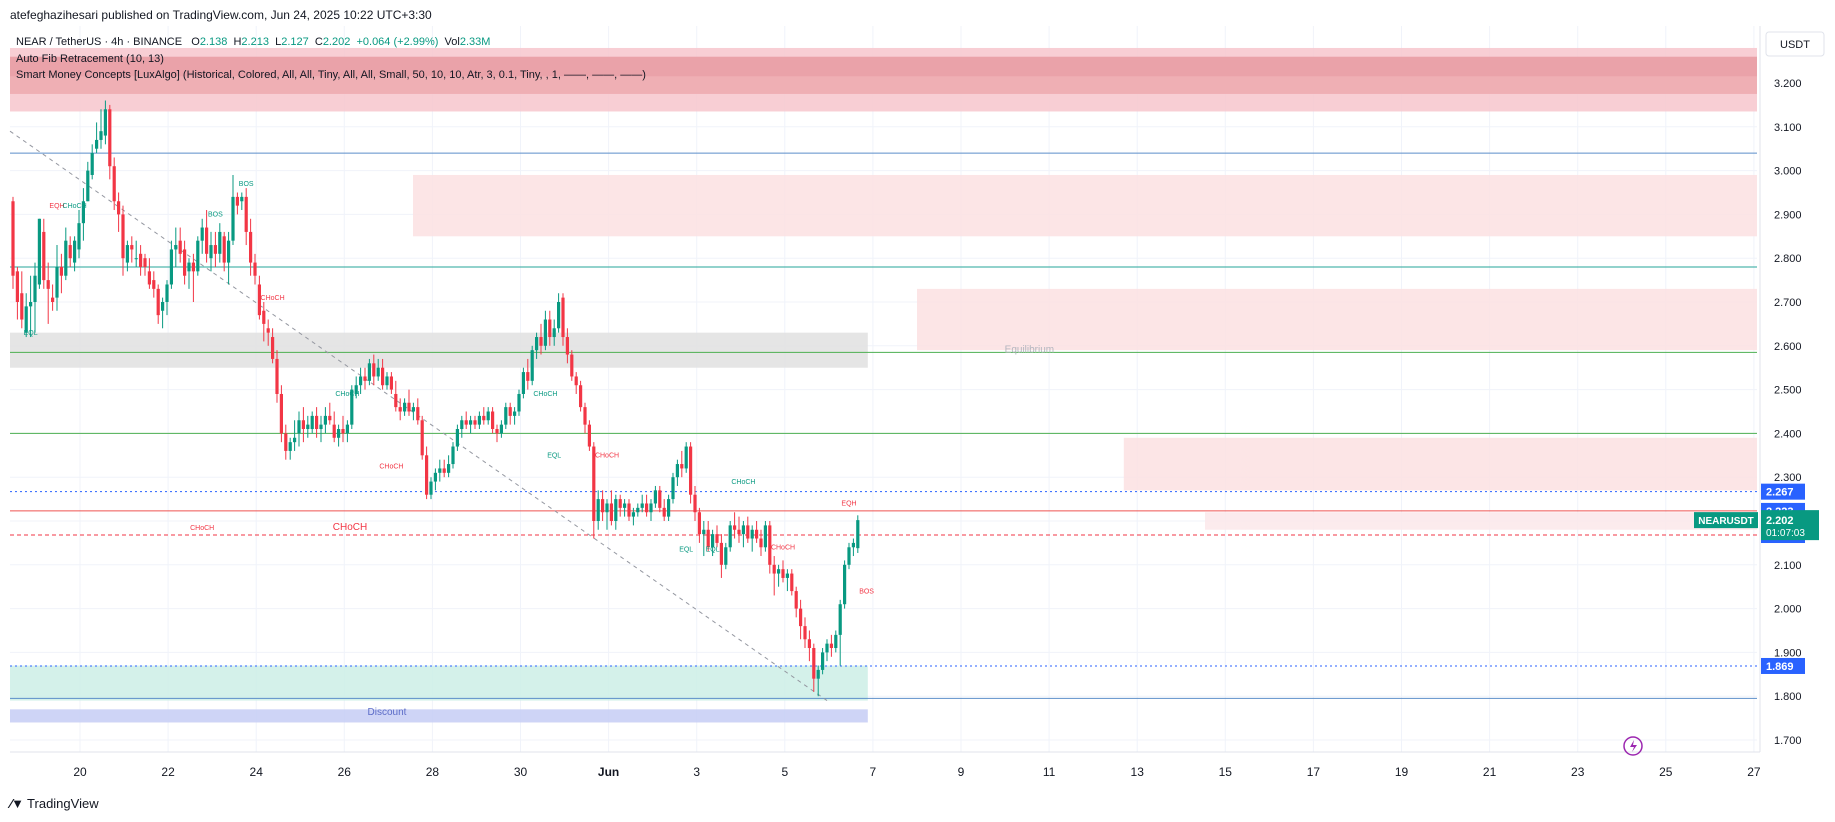 This screenshot has width=1835, height=822. Describe the element at coordinates (1797, 411) in the screenshot. I see `price-axis-background` at that location.